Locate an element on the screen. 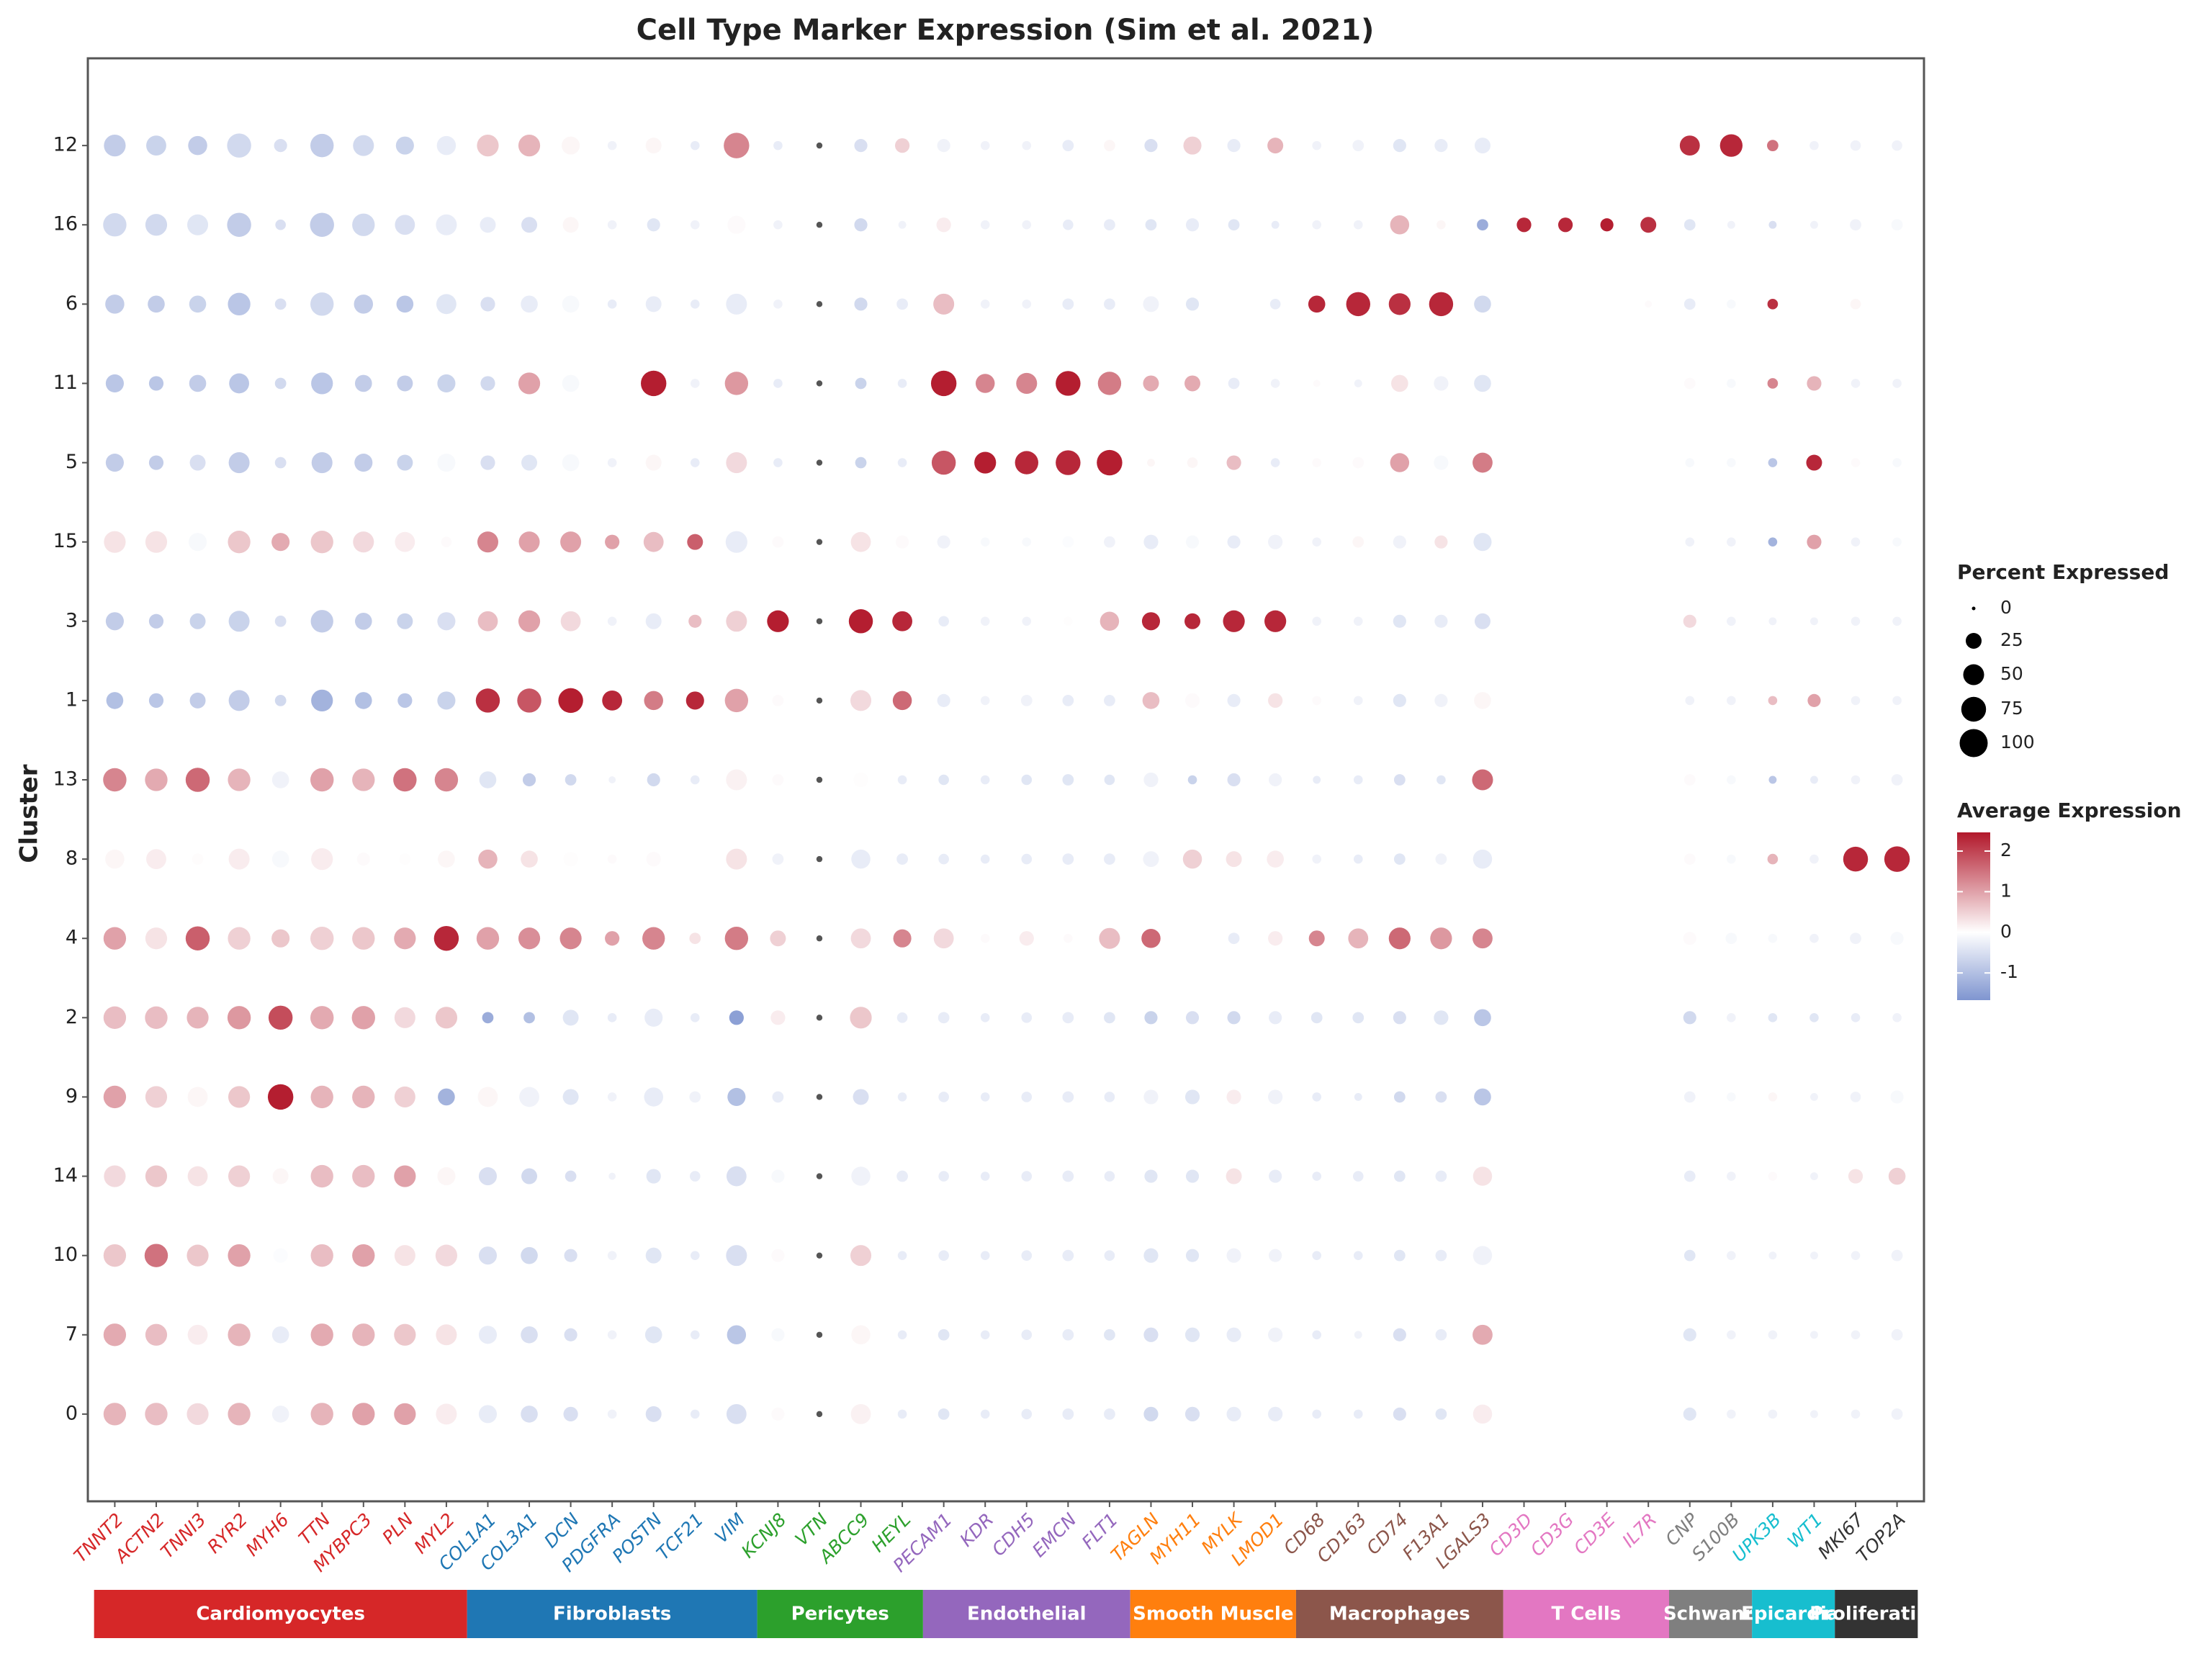  group-label: Epicardial is located at coordinates (1793, 1615).